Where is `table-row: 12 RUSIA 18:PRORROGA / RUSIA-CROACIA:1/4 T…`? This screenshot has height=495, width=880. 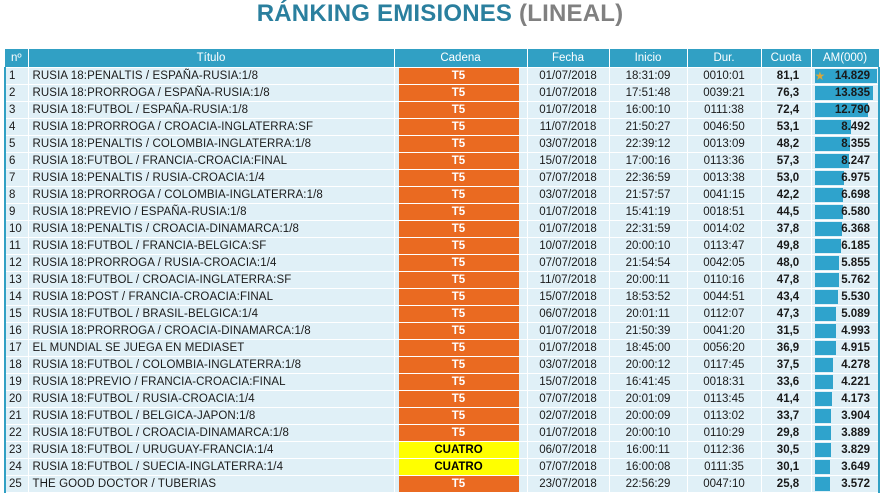
table-row: 12 RUSIA 18:PRORROGA / RUSIA-CROACIA:1/4 T… is located at coordinates (442, 263).